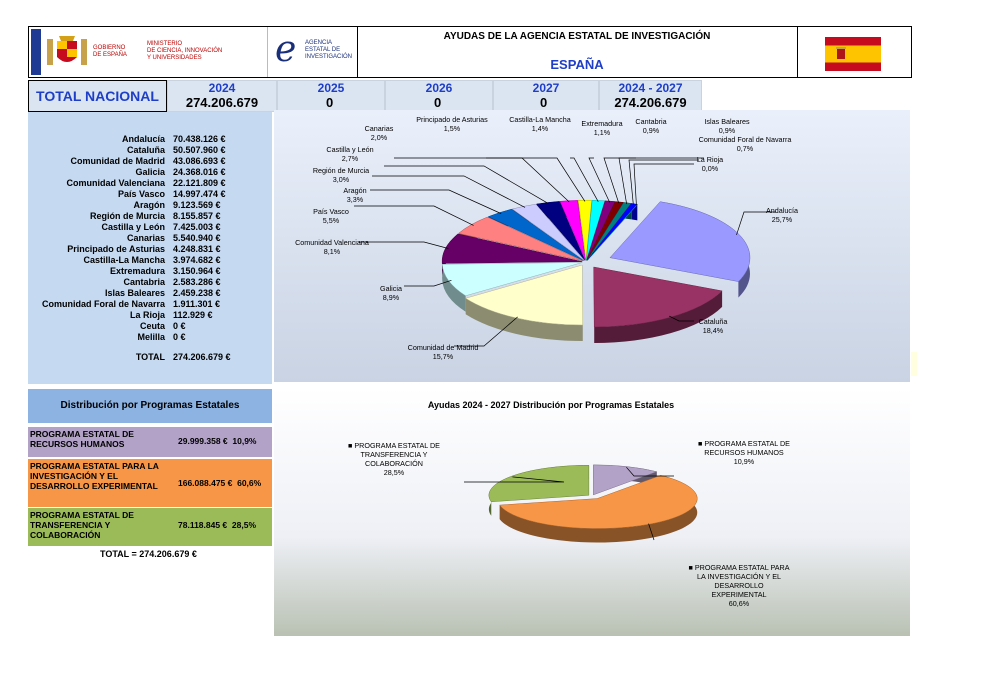 This screenshot has height=678, width=1004. Describe the element at coordinates (148, 554) in the screenshot. I see `programs-total: TOTAL = 274.206.679 €` at that location.